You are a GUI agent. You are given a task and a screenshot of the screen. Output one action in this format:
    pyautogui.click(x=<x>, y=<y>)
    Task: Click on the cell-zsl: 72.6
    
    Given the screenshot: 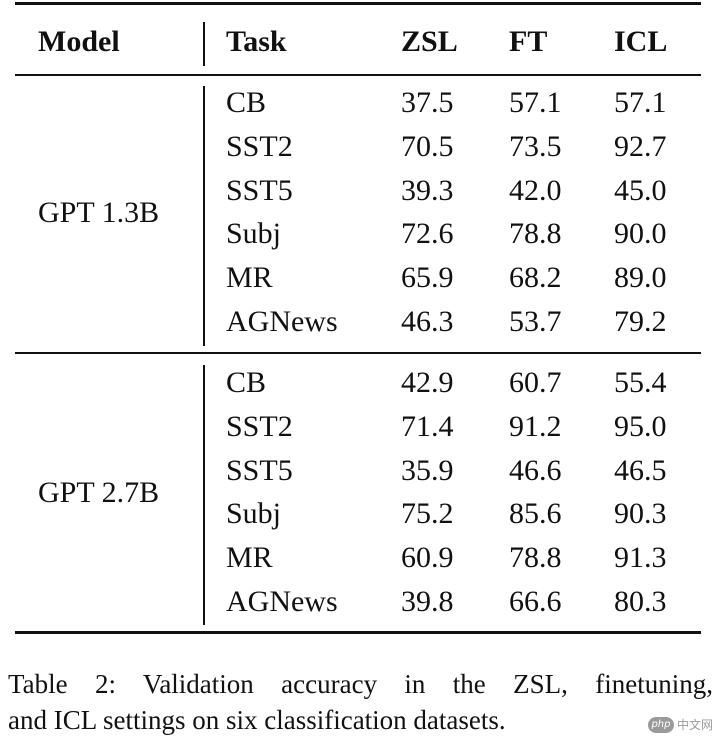 What is the action you would take?
    pyautogui.click(x=427, y=233)
    